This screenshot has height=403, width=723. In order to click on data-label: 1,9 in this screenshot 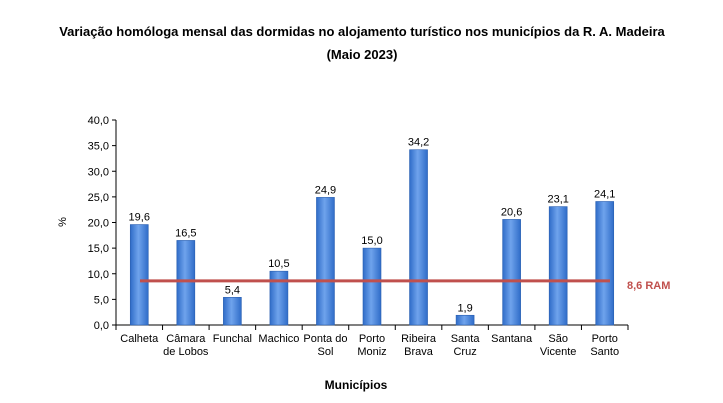, I will do `click(464, 308)`.